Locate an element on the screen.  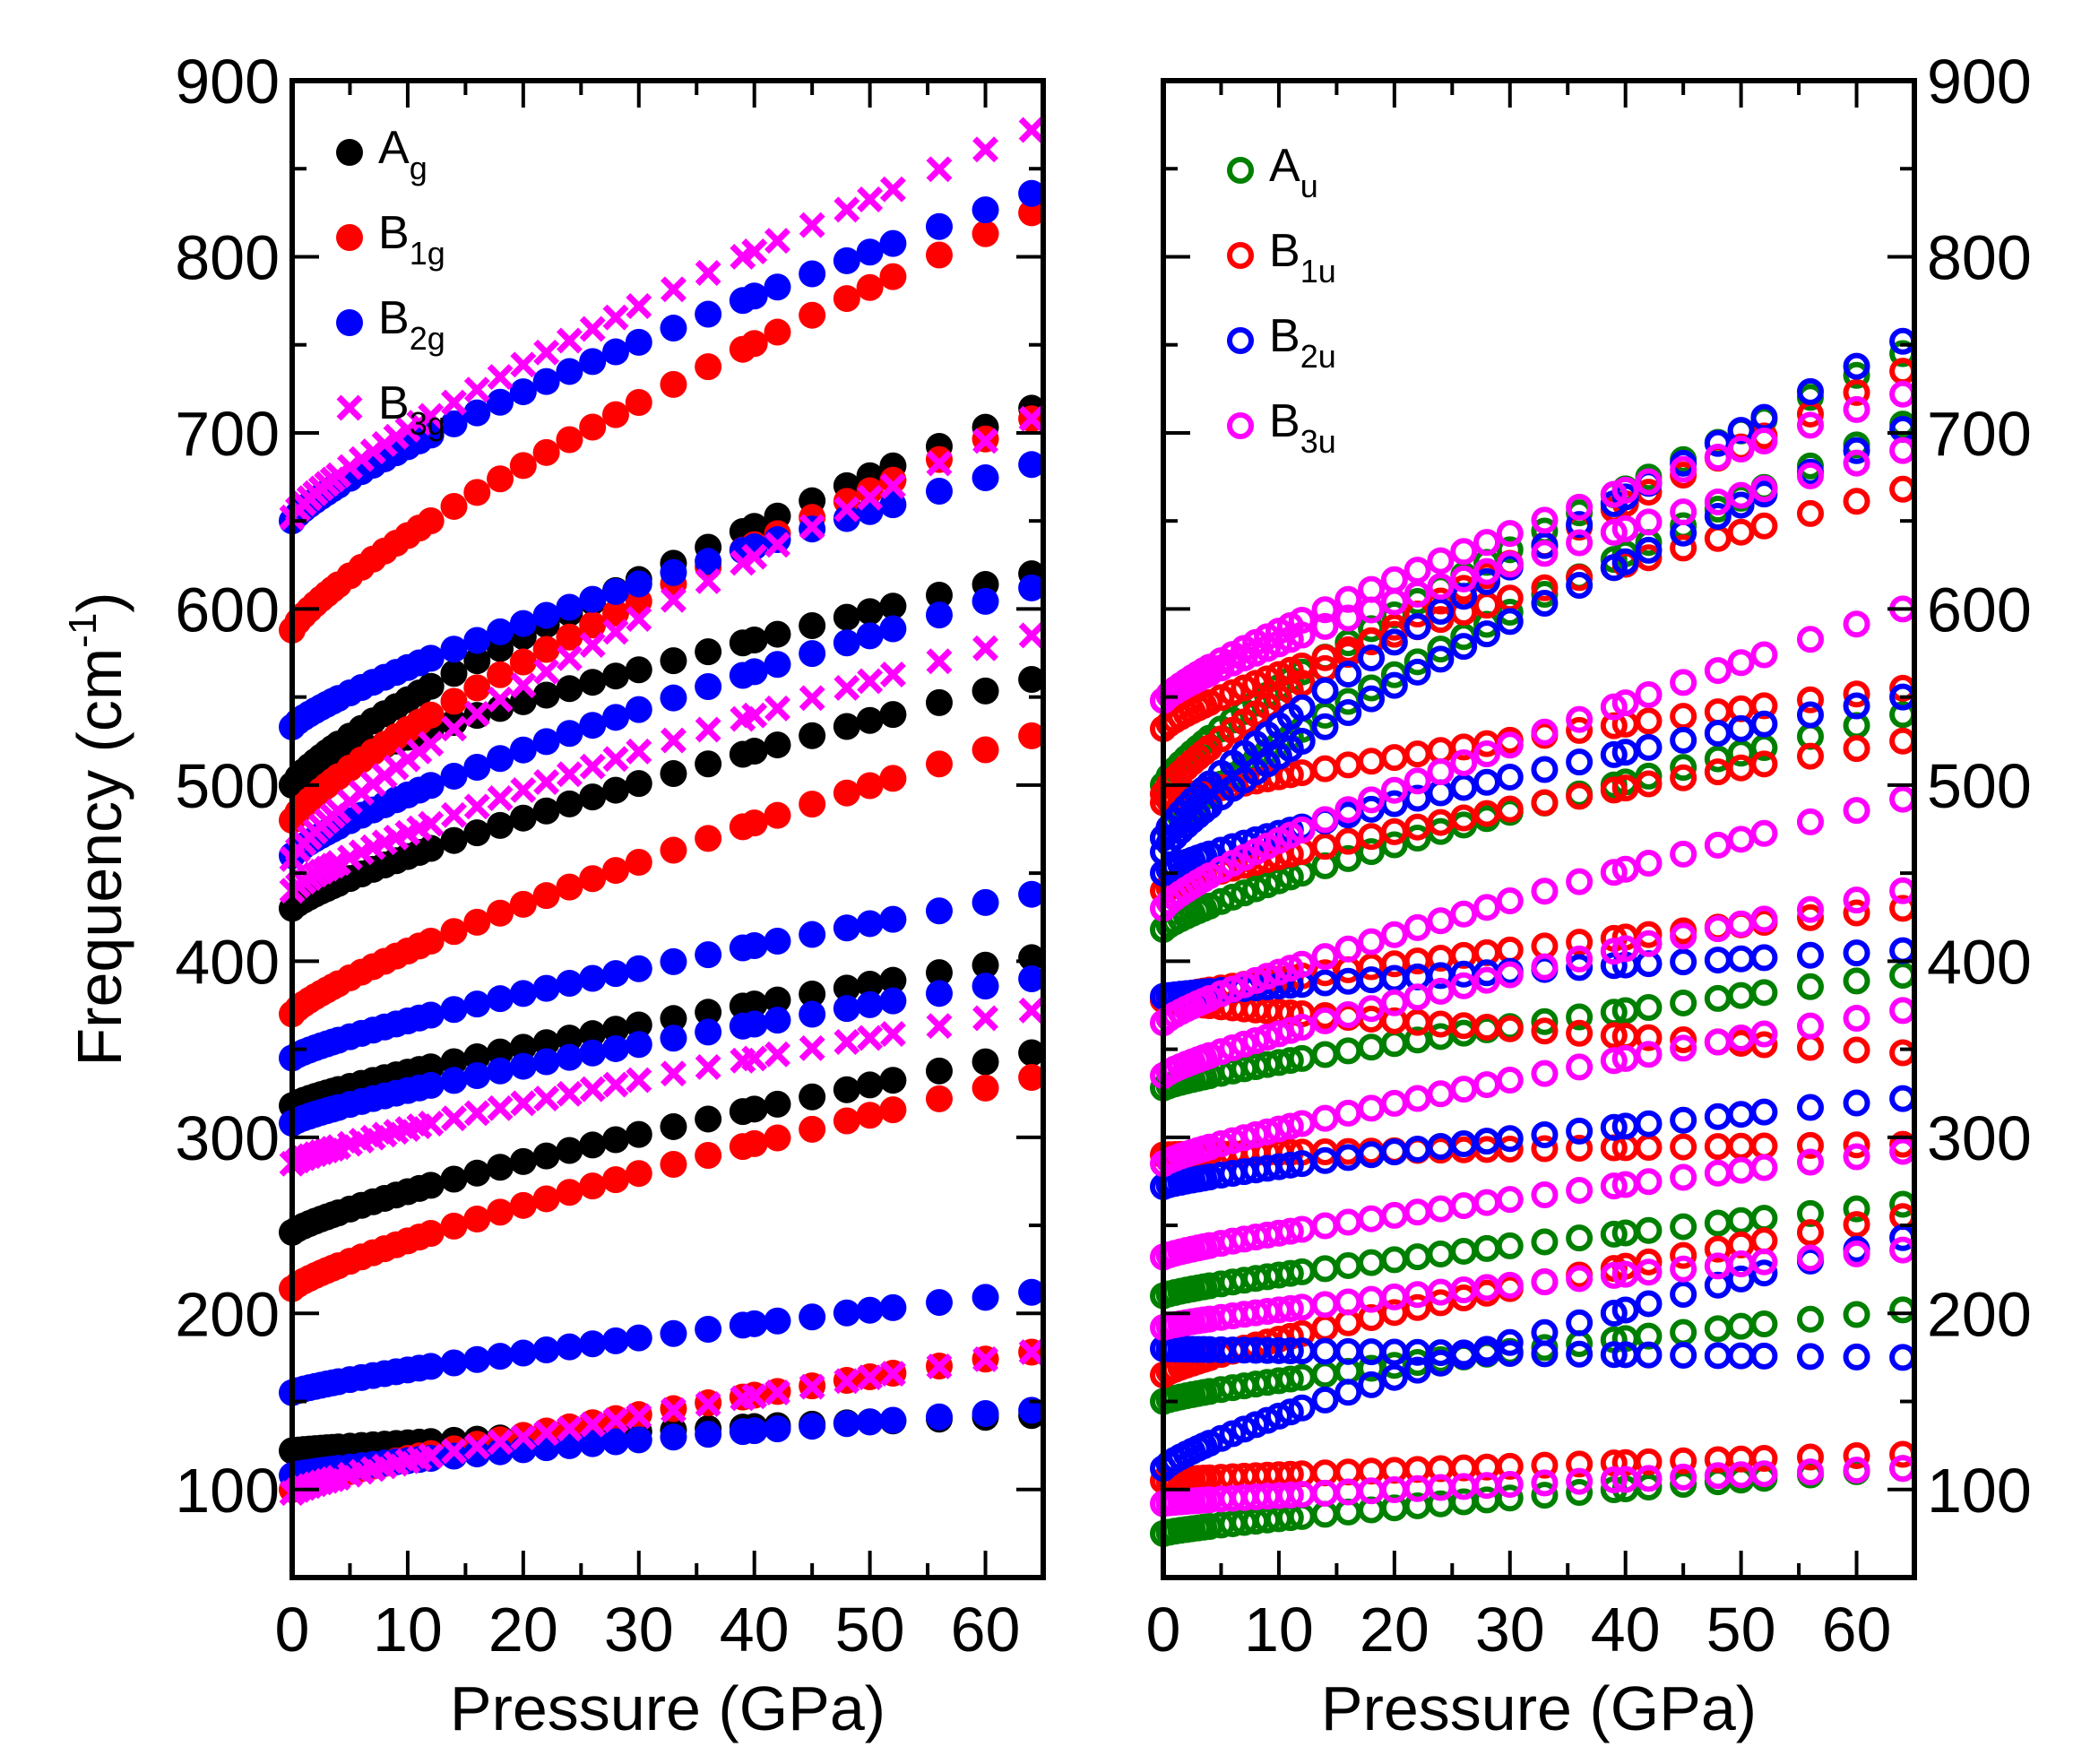
y-tick-label: 300 is located at coordinates (1980, 1138).